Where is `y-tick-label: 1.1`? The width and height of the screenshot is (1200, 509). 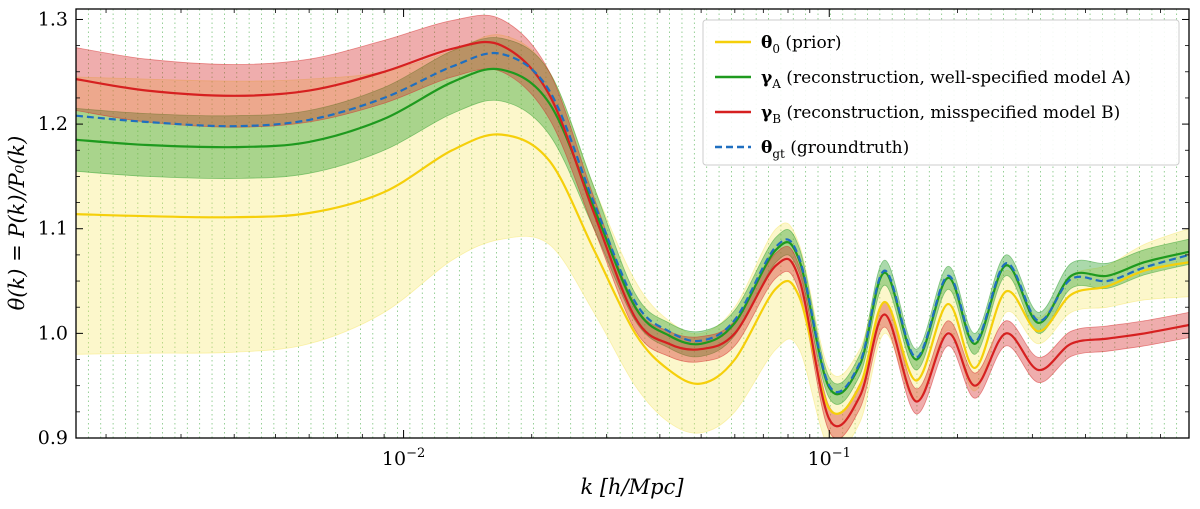
y-tick-label: 1.1 is located at coordinates (53, 229).